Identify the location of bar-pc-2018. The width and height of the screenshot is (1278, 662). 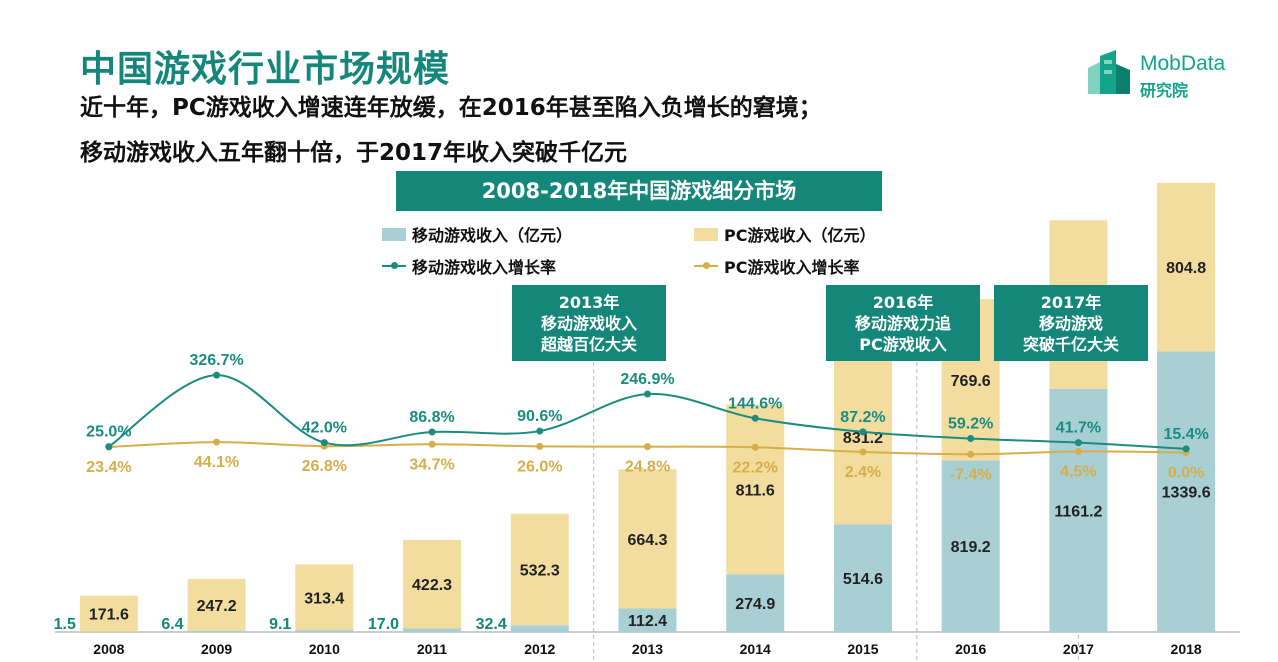
(1186, 267).